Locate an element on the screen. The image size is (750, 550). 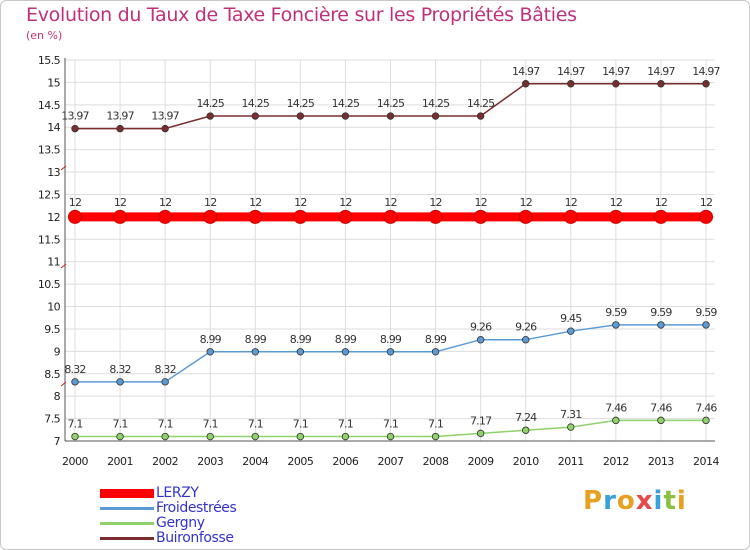
series-gergny is located at coordinates (390, 428).